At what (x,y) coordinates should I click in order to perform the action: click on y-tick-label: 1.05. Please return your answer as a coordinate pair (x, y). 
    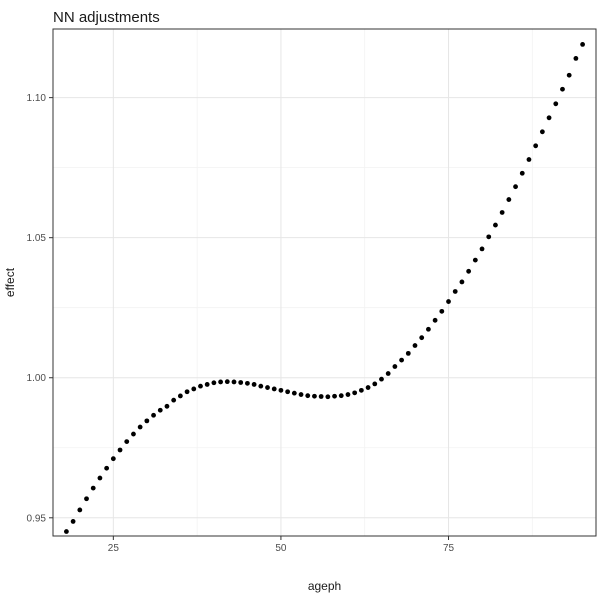
    Looking at the image, I should click on (37, 238).